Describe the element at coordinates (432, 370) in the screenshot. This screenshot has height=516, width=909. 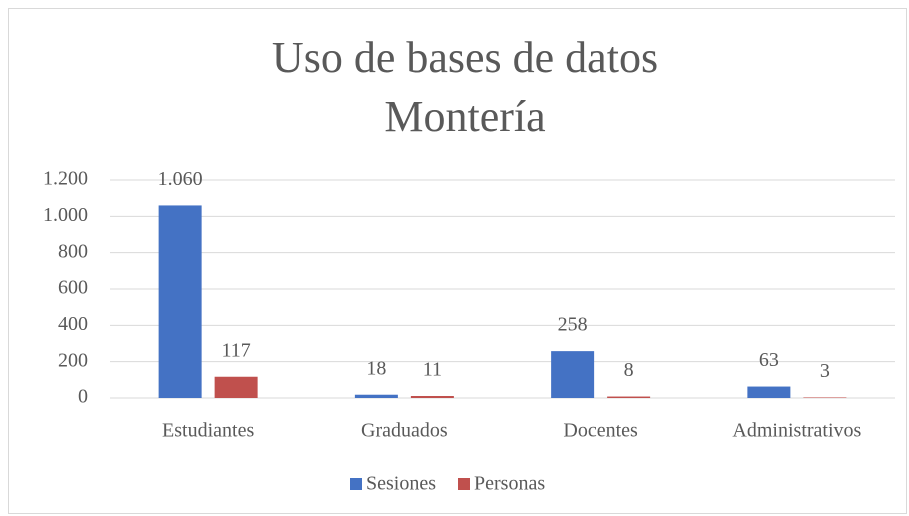
I see `data-label: 11` at that location.